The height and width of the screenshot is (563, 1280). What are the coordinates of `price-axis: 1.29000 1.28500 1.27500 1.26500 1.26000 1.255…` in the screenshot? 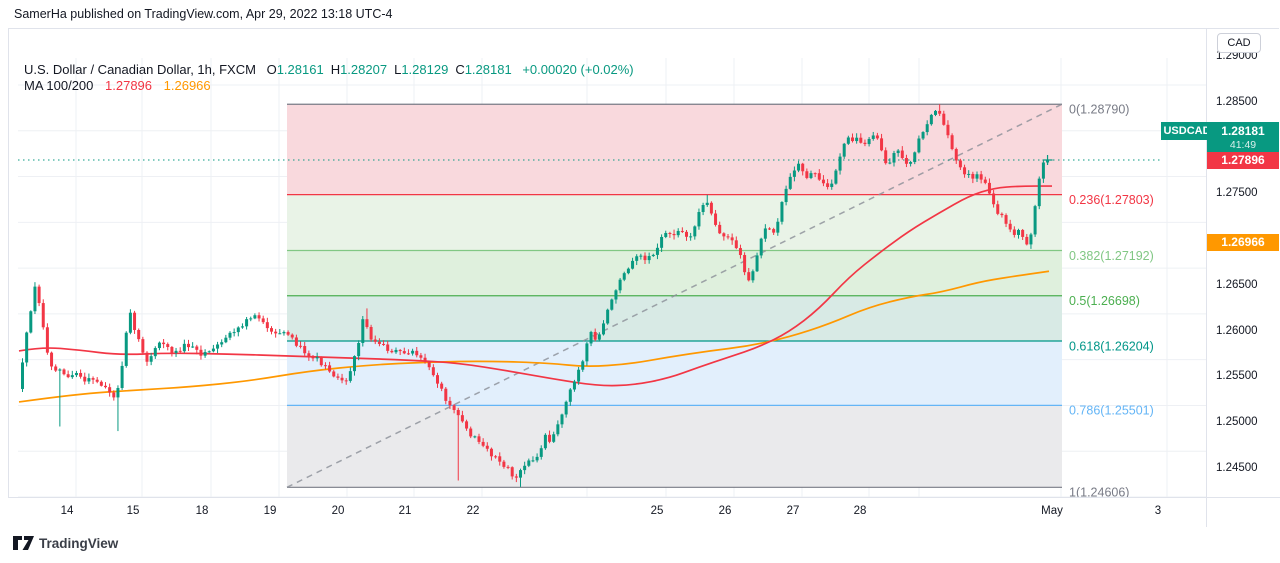 It's located at (1243, 263).